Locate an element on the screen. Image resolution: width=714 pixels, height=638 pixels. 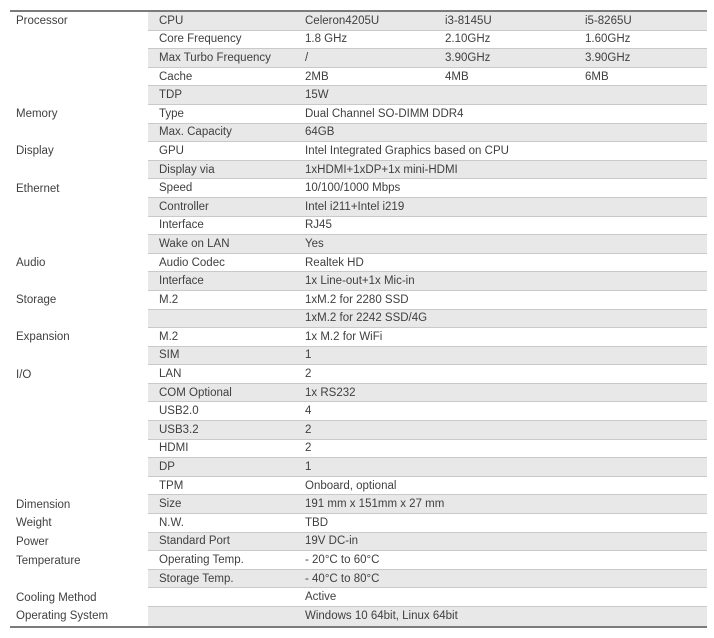
attribute-cell: Storage Temp. is located at coordinates (196, 578).